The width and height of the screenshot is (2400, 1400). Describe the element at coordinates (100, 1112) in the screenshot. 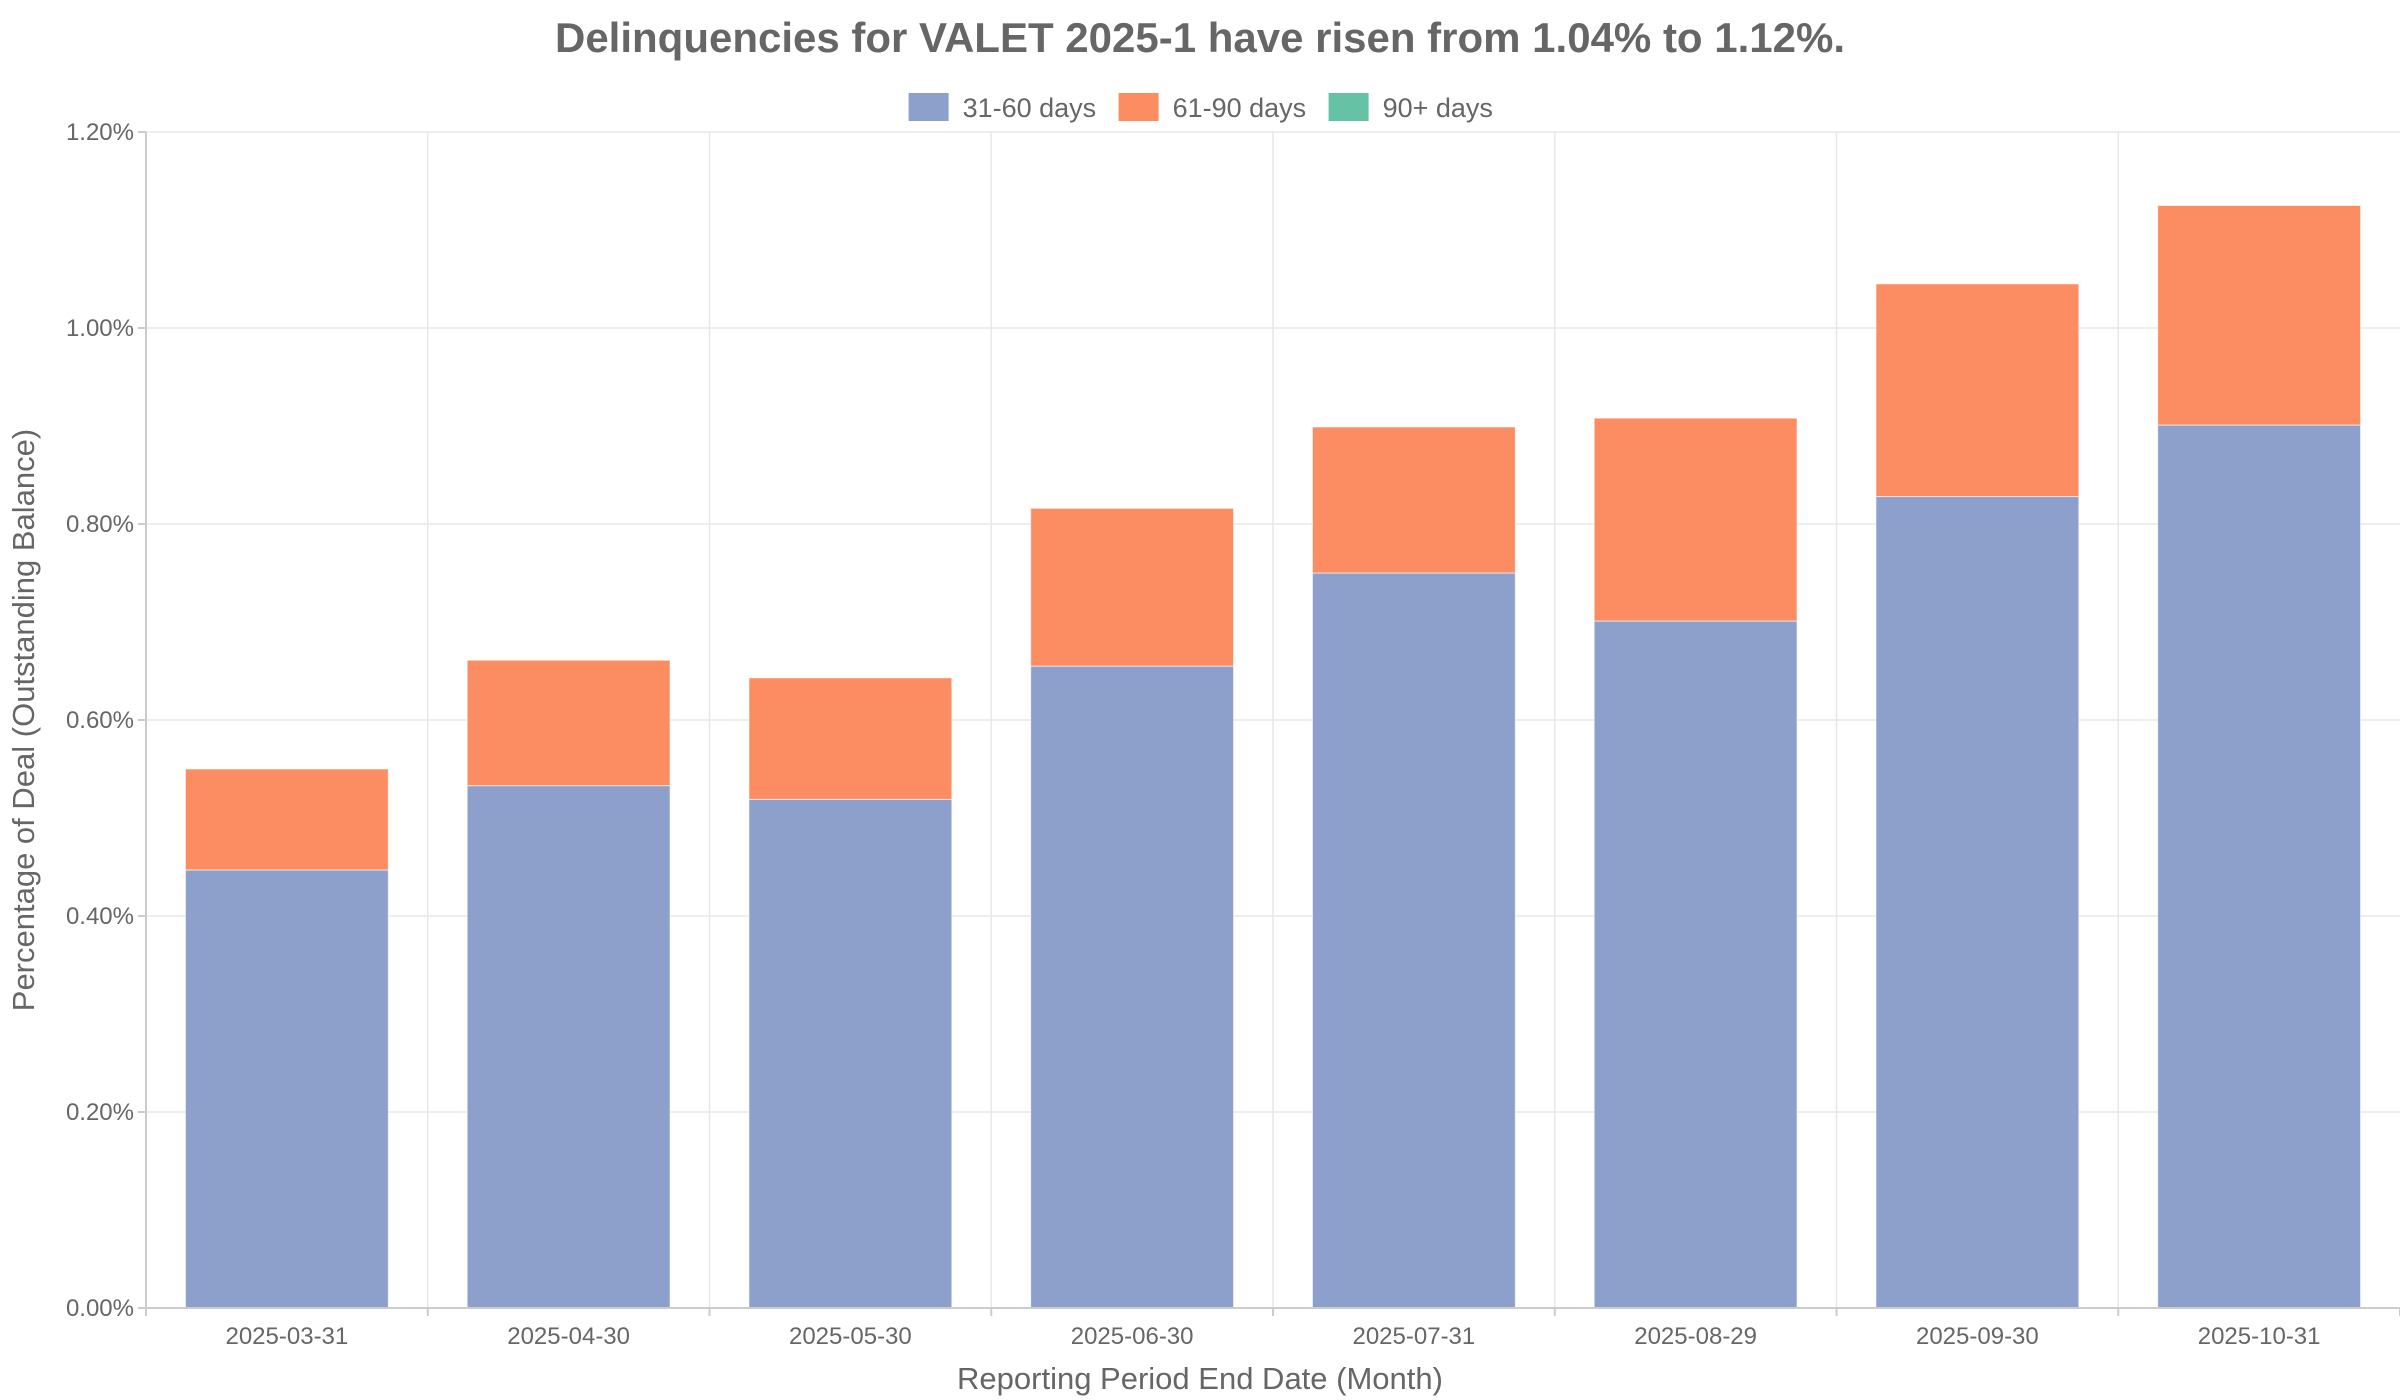

I see `y-tick-label: 0.20%` at that location.